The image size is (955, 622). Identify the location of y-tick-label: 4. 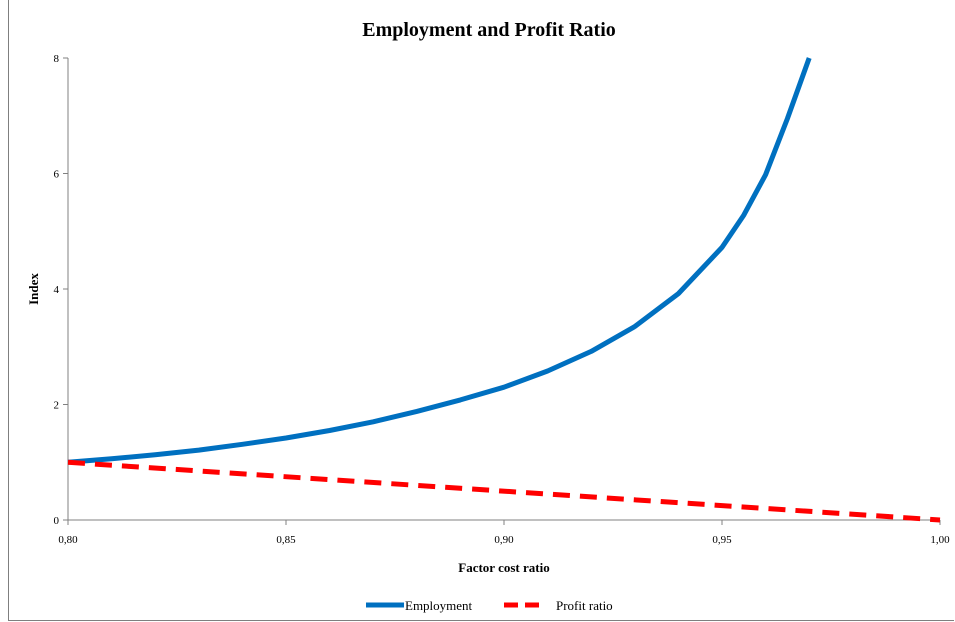
(57, 290).